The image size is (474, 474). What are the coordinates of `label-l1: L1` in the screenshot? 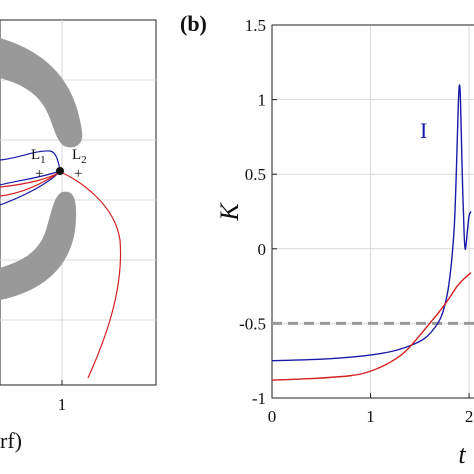 It's located at (38, 156).